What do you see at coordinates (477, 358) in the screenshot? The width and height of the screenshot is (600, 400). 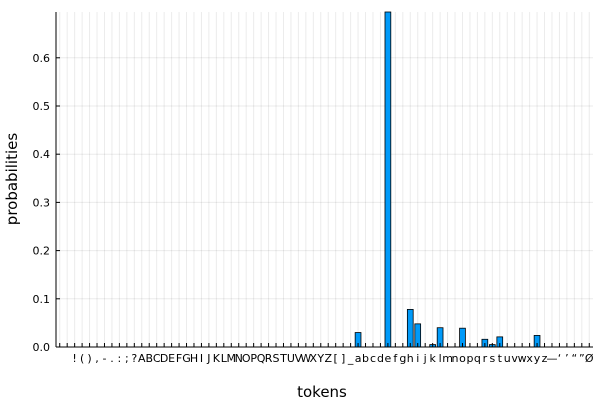 I see `x-tick-label: q` at bounding box center [477, 358].